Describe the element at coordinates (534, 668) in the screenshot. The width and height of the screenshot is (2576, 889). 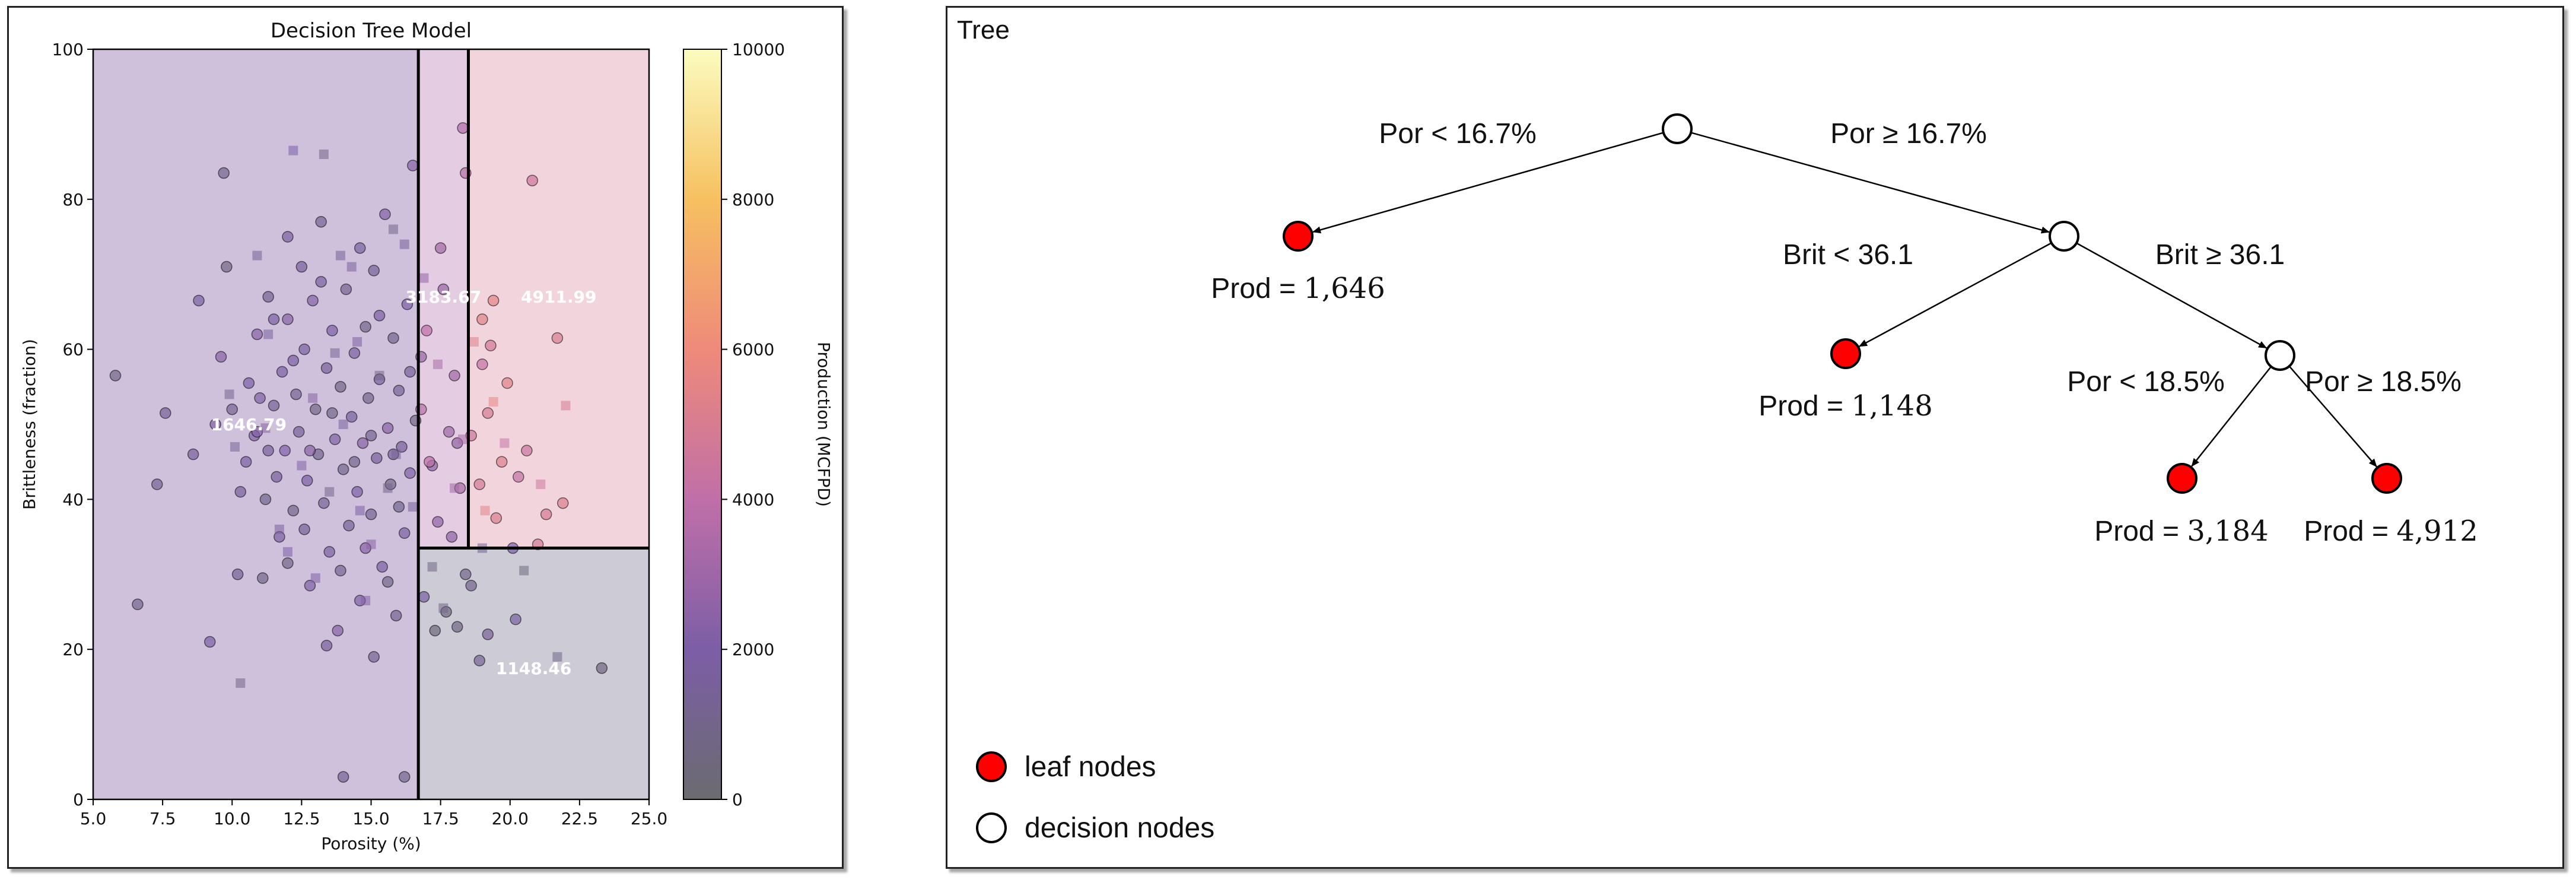
I see `region-prediction-label: 1148.46` at that location.